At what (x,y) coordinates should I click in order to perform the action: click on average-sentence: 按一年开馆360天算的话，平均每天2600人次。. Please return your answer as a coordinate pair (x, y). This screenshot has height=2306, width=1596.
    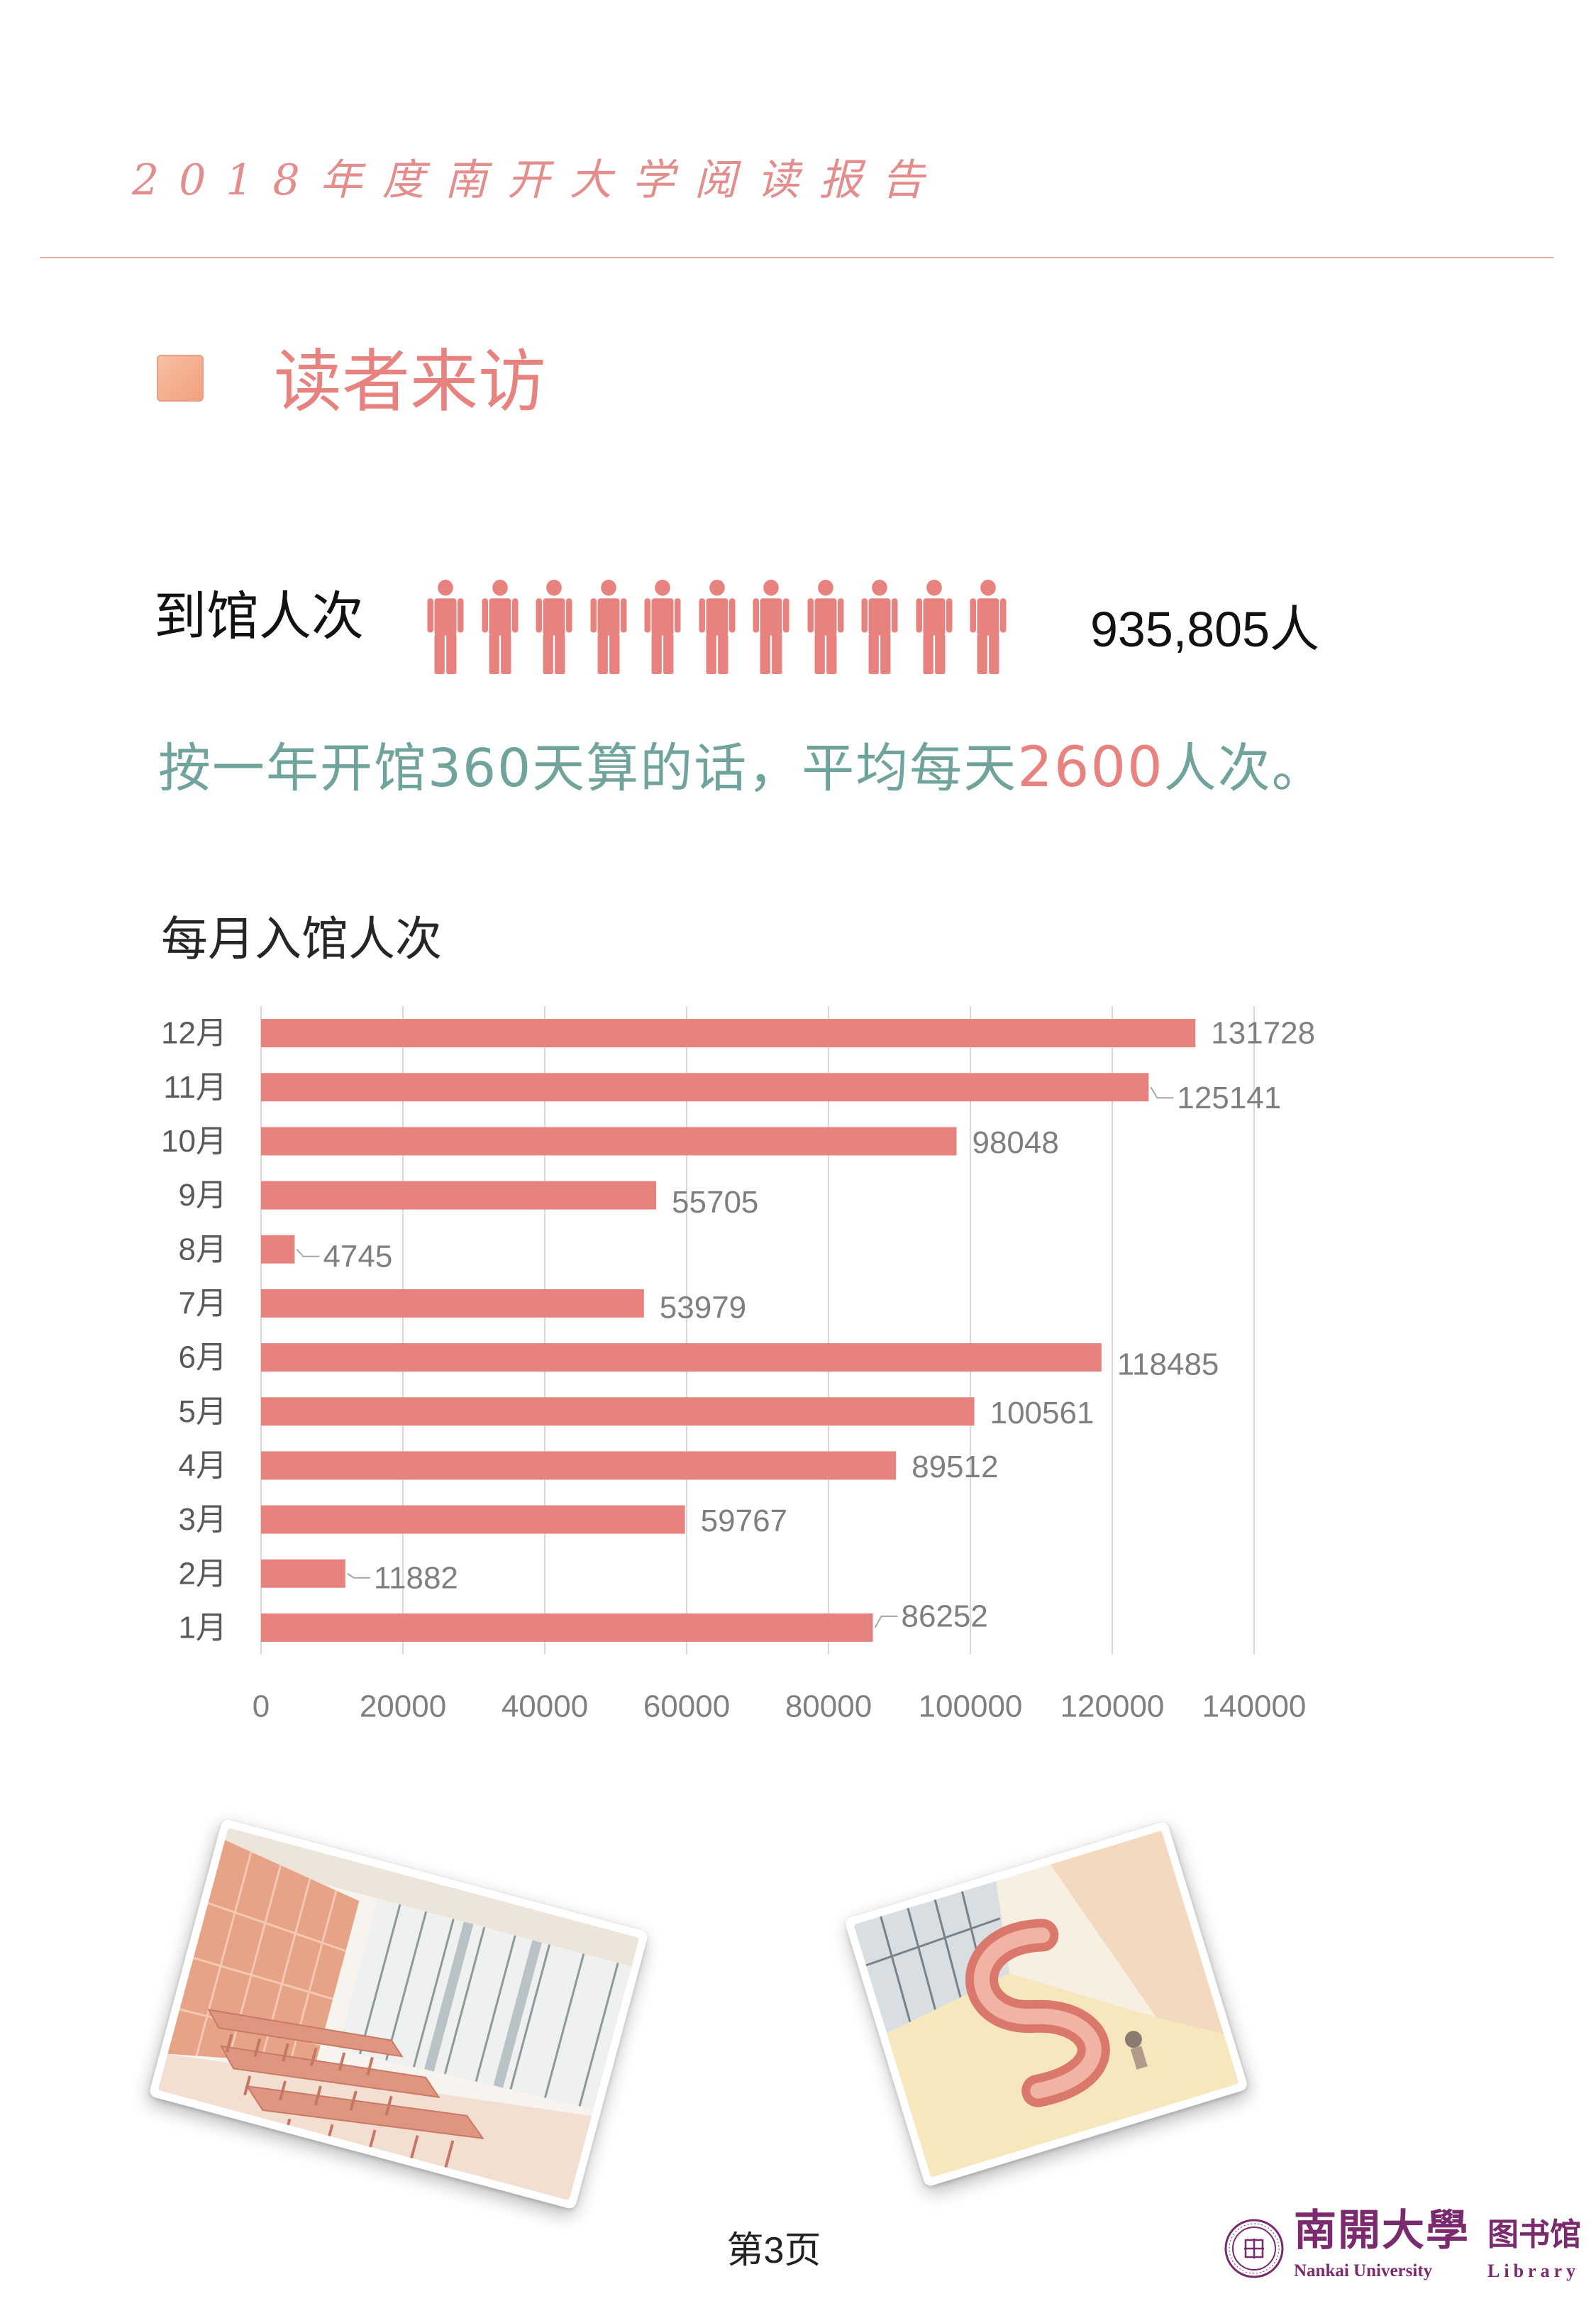
    Looking at the image, I should click on (742, 768).